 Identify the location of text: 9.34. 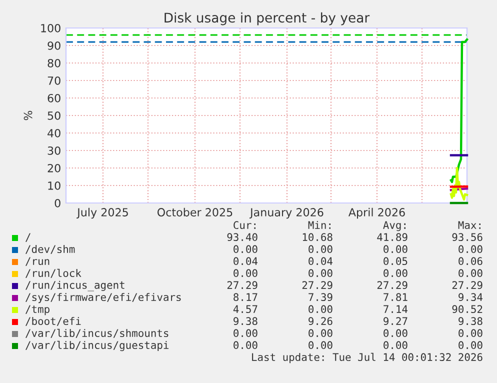
(470, 297).